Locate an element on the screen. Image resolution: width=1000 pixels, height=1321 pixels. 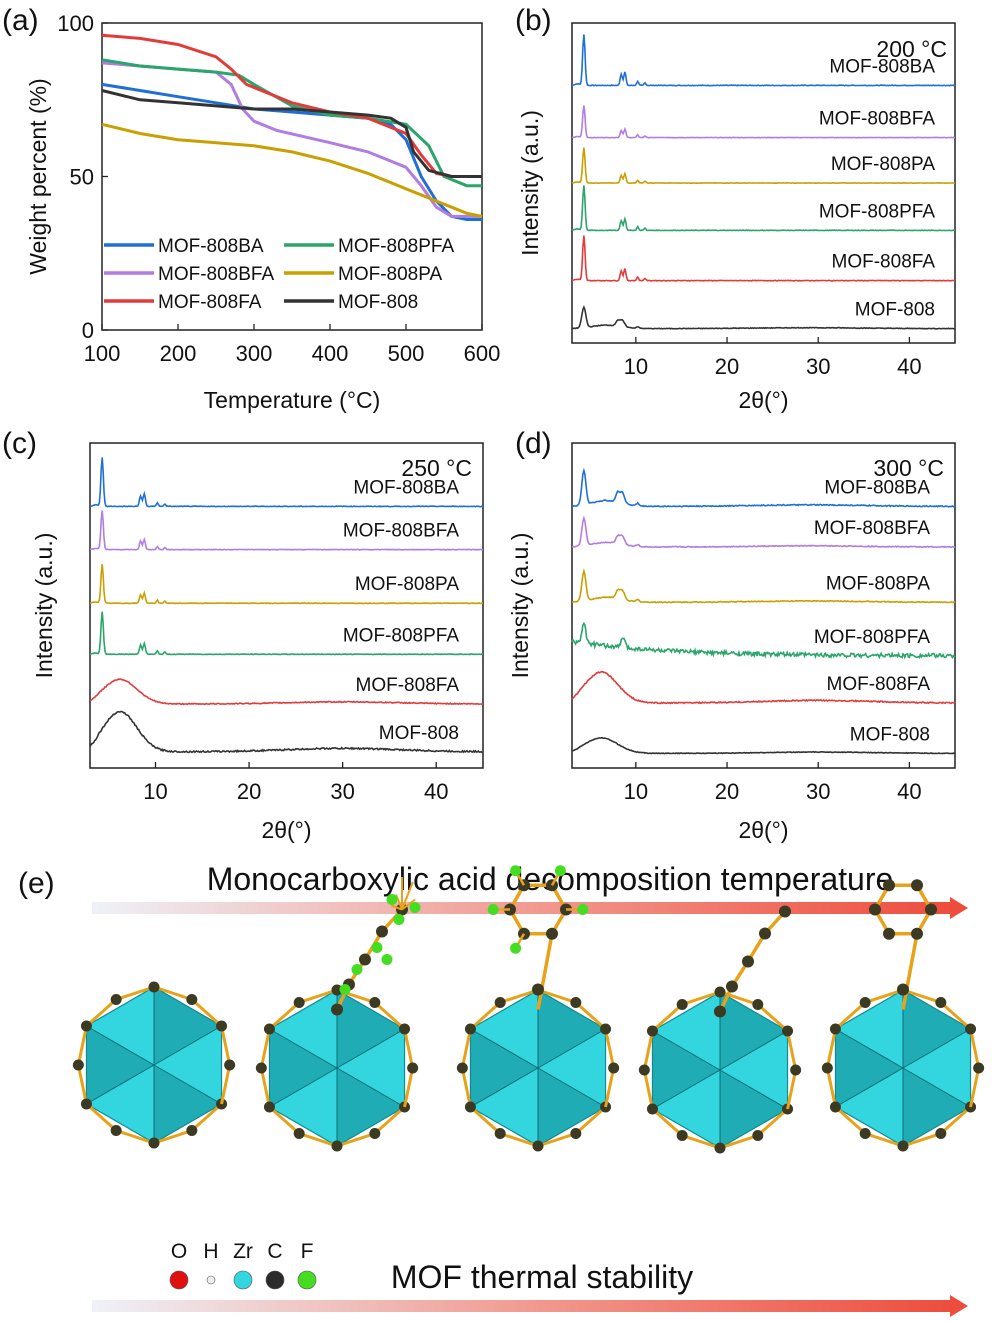
x-tick-label: 10 is located at coordinates (636, 366).